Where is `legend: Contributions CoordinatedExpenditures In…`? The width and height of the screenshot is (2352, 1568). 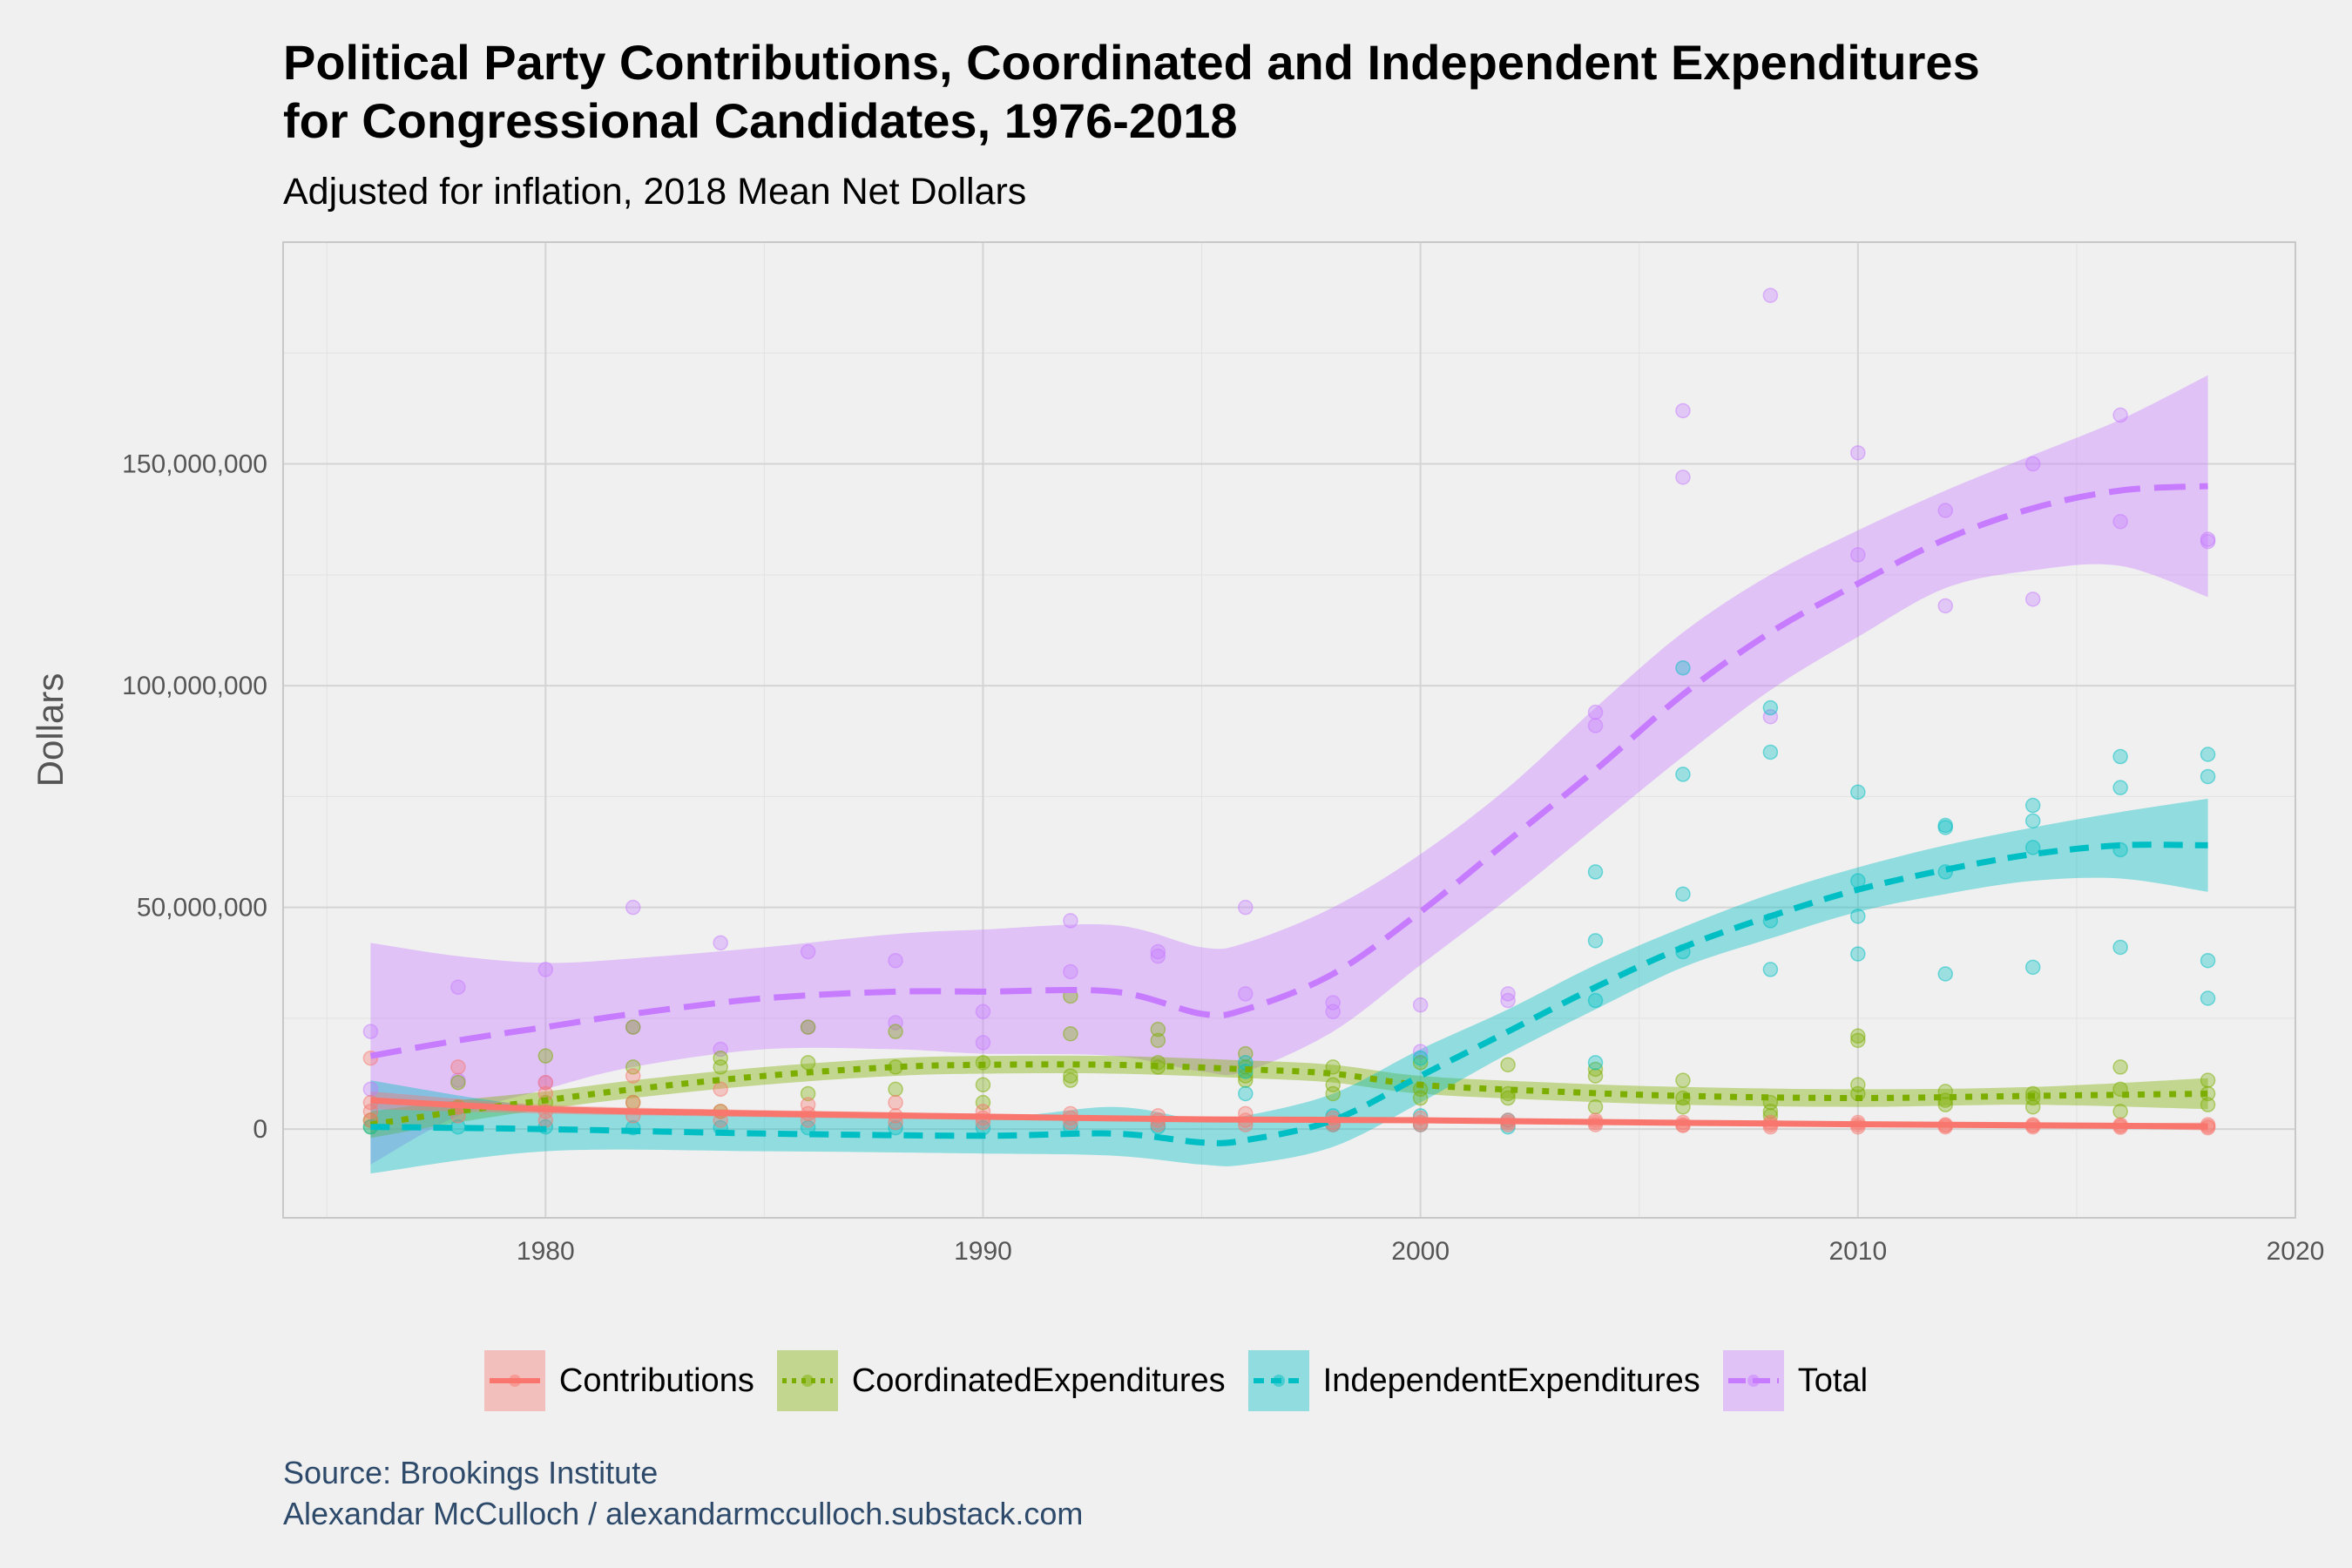
legend: Contributions CoordinatedExpenditures In… is located at coordinates (1176, 1380).